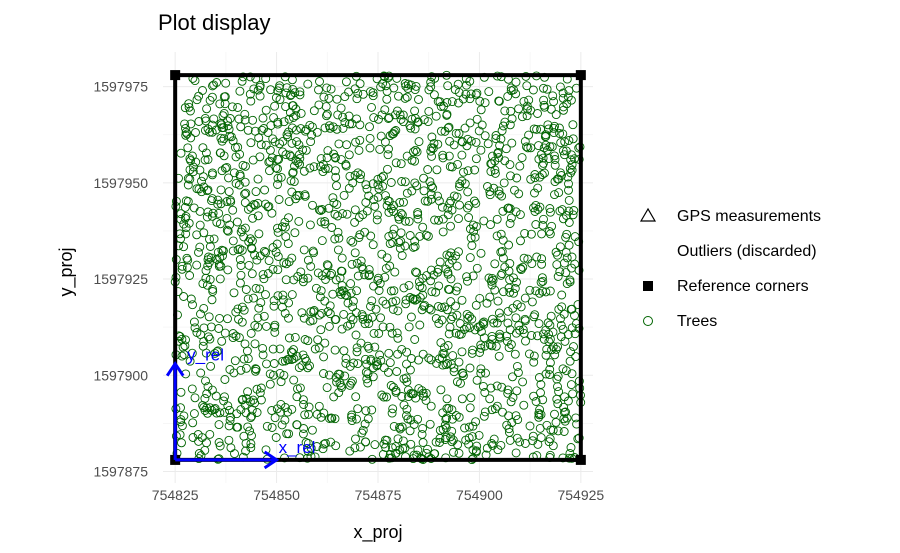 The width and height of the screenshot is (900, 553). Describe the element at coordinates (697, 321) in the screenshot. I see `legend-label: Trees` at that location.